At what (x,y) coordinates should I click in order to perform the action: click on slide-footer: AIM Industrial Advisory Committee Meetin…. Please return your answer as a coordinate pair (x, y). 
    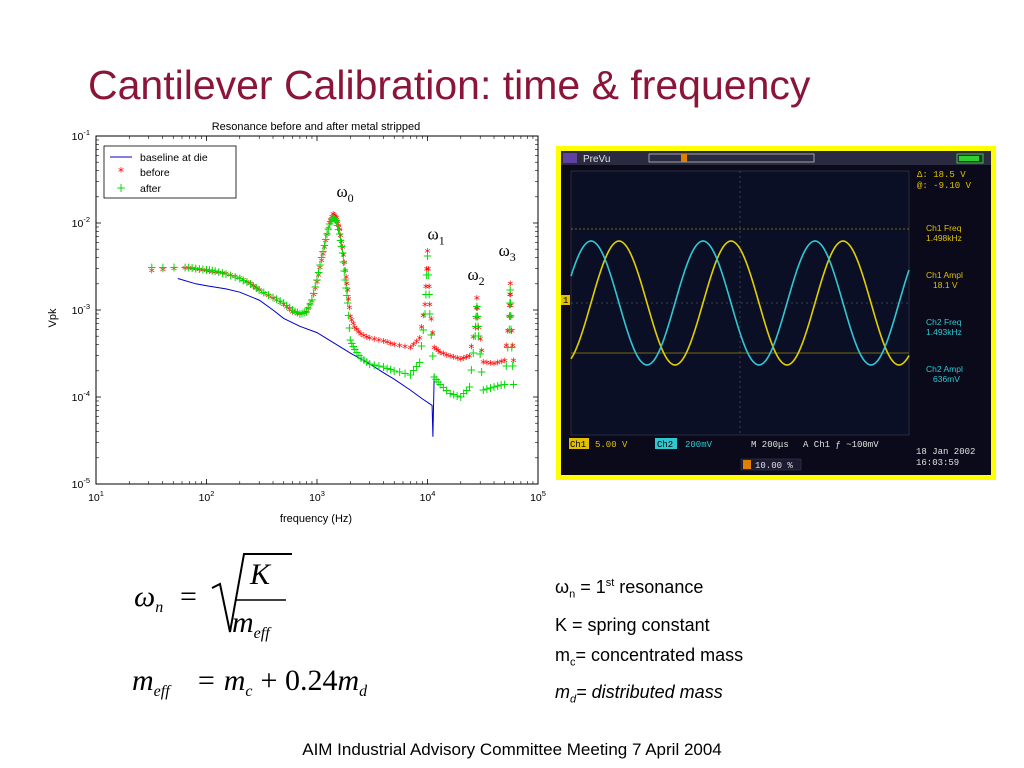
    Looking at the image, I should click on (512, 749).